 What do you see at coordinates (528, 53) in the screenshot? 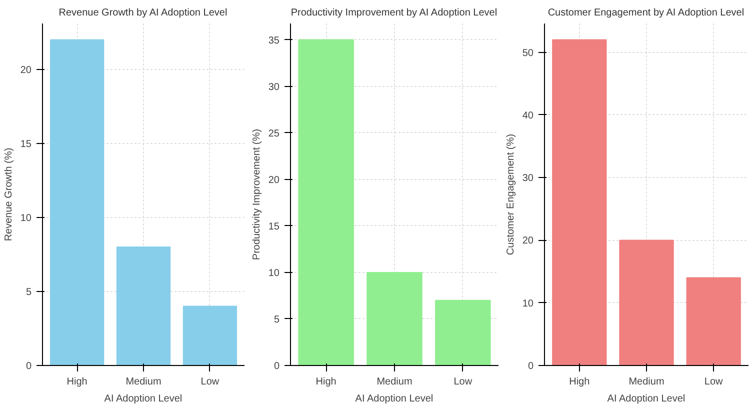
I see `y-tick-label: 50` at bounding box center [528, 53].